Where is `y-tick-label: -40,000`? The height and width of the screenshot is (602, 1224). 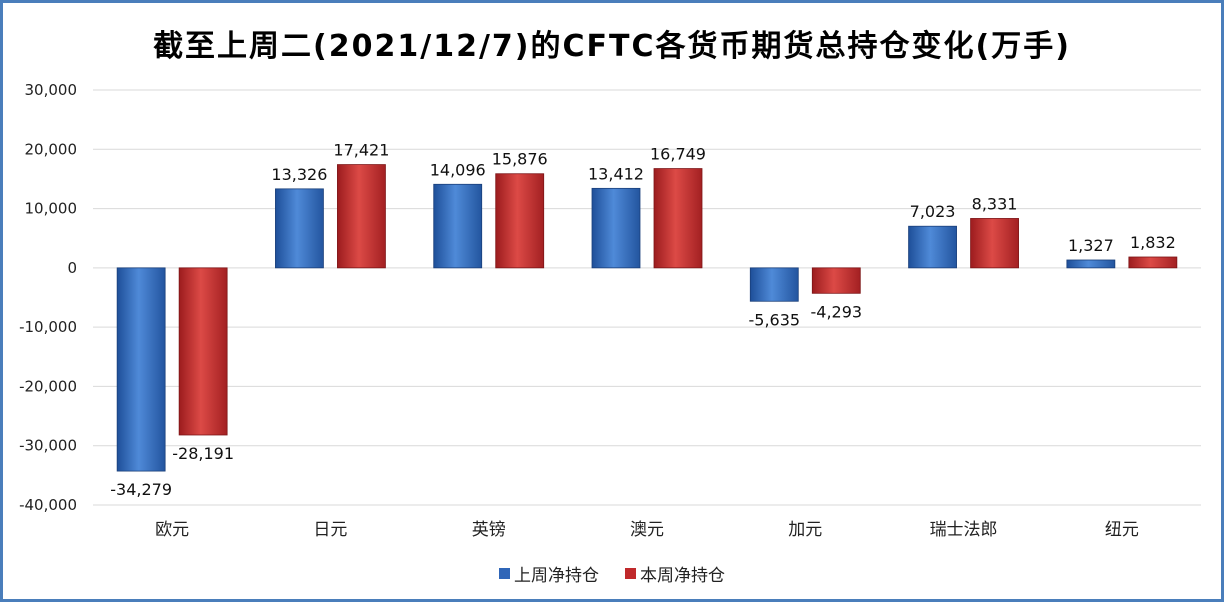 y-tick-label: -40,000 is located at coordinates (48, 505).